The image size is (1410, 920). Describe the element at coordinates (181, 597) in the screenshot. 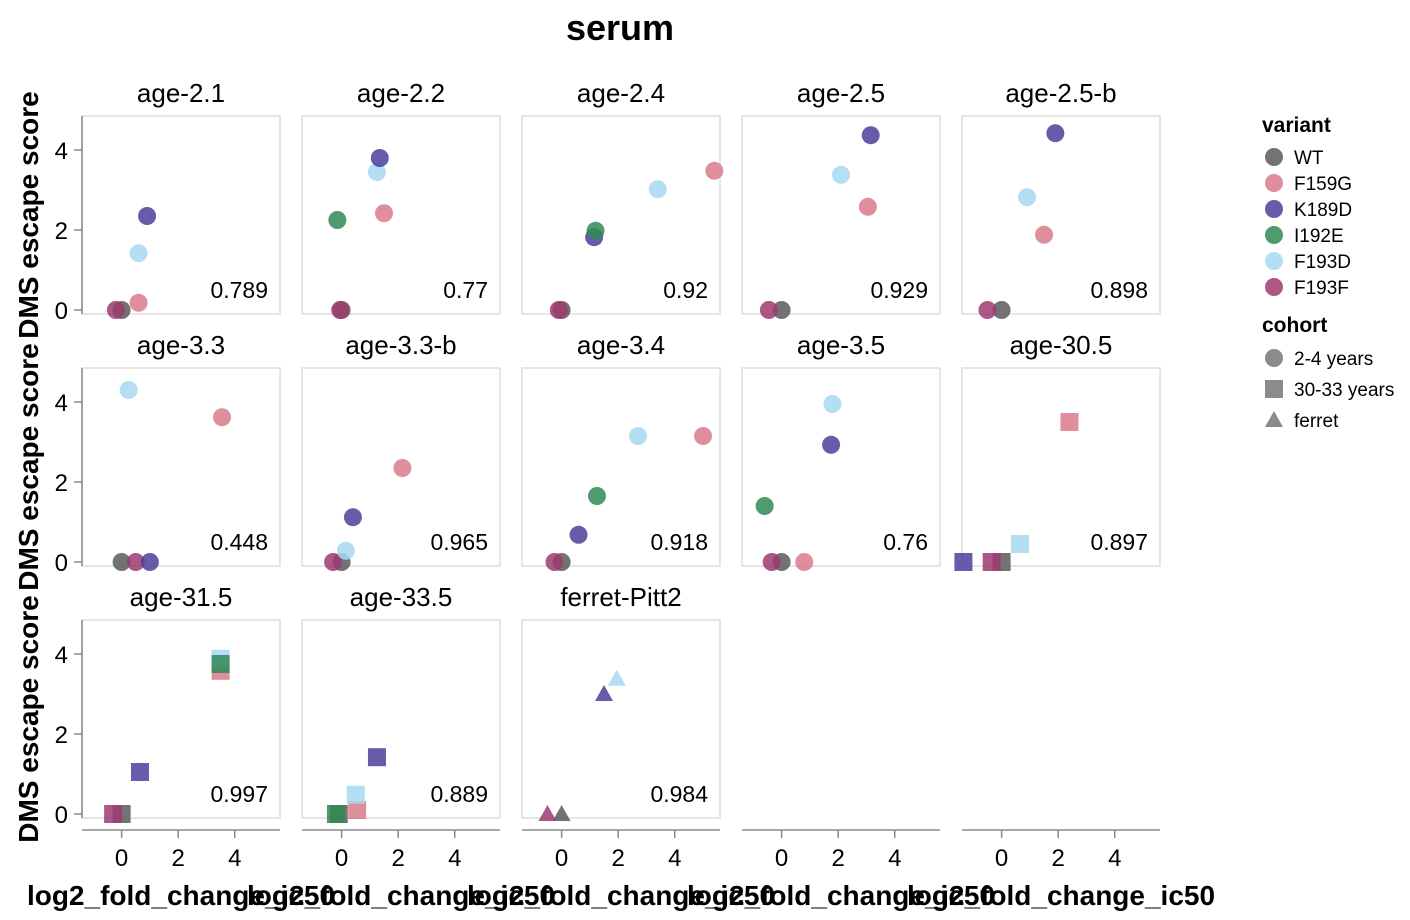

I see `panel-title: age-31.5` at that location.